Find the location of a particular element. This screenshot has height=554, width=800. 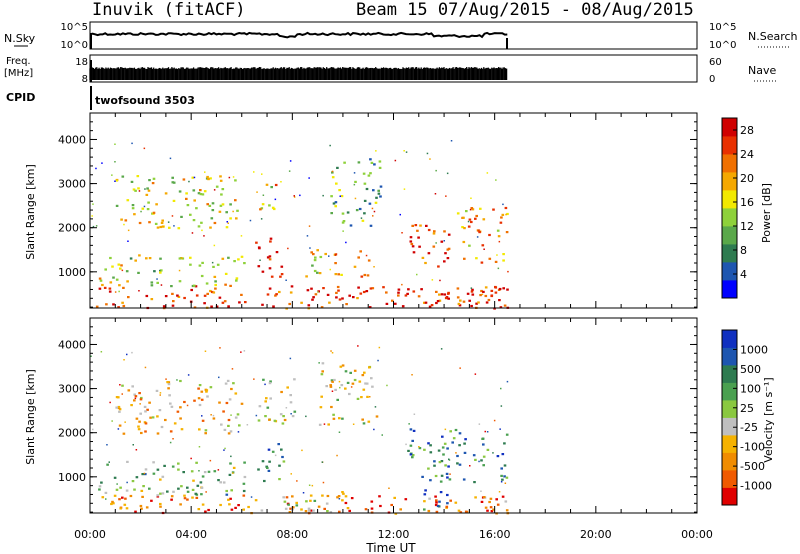

colorbar-swatch is located at coordinates (729, 461).